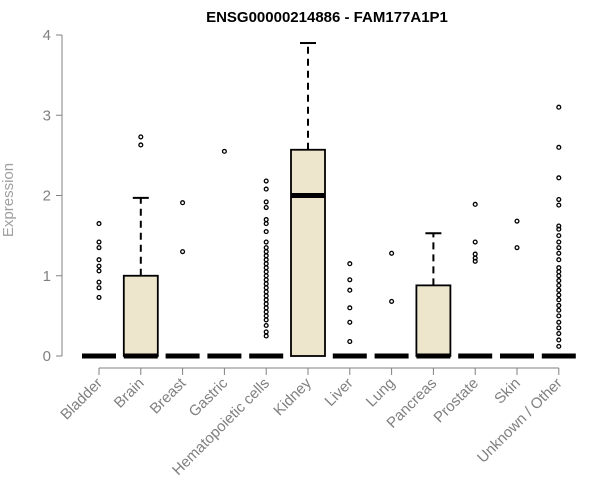 The width and height of the screenshot is (600, 500). Describe the element at coordinates (81, 399) in the screenshot. I see `x-tick-label: Bladder` at that location.